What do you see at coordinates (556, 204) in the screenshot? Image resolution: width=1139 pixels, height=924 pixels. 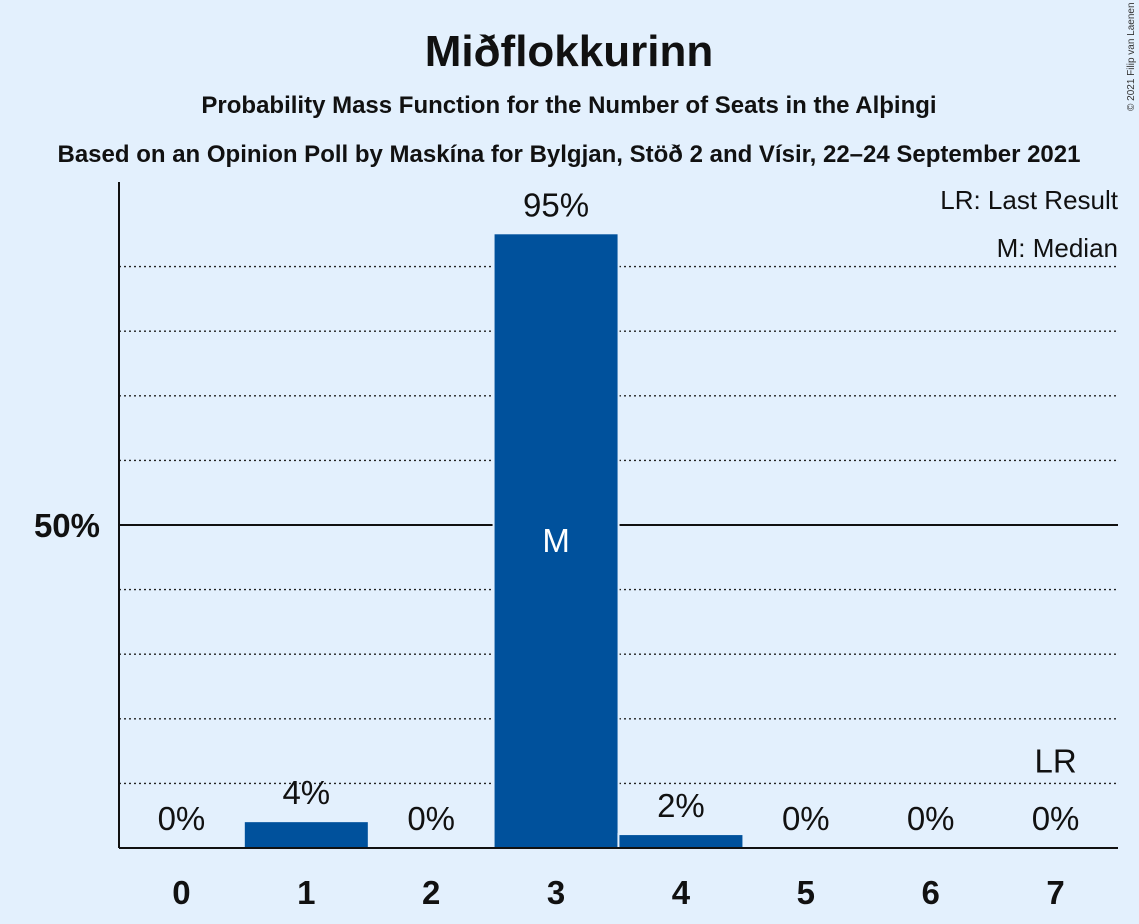 I see `bar-label-3: 95%` at bounding box center [556, 204].